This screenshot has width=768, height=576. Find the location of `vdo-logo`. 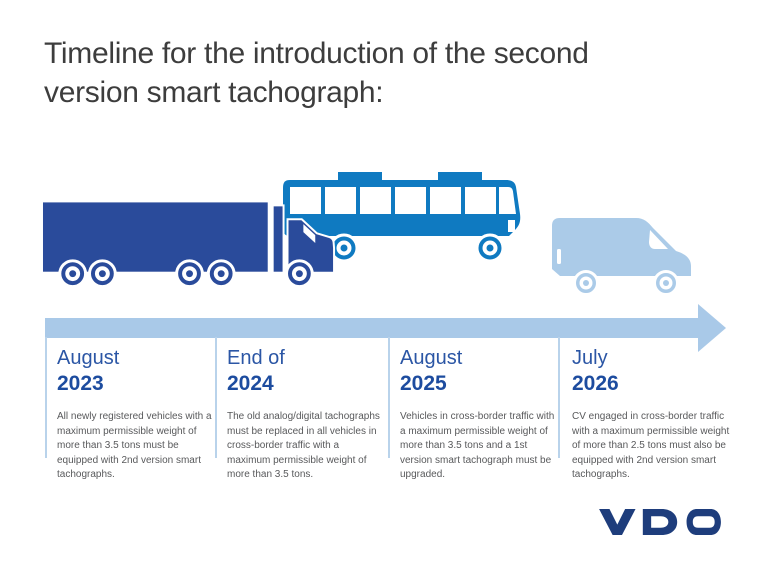

vdo-logo is located at coordinates (660, 522).